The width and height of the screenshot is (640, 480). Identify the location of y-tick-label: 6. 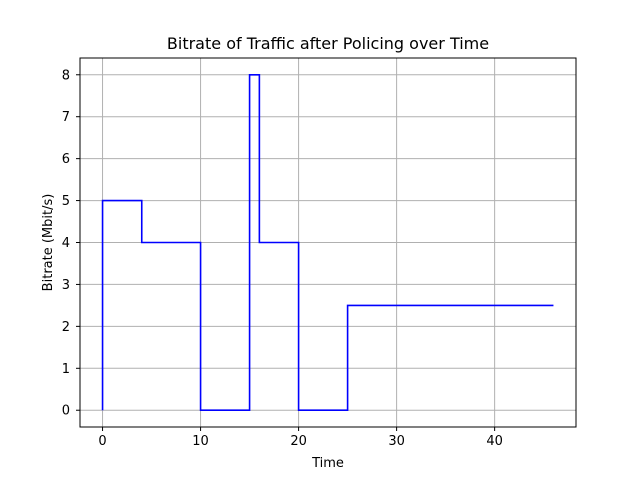
(66, 159).